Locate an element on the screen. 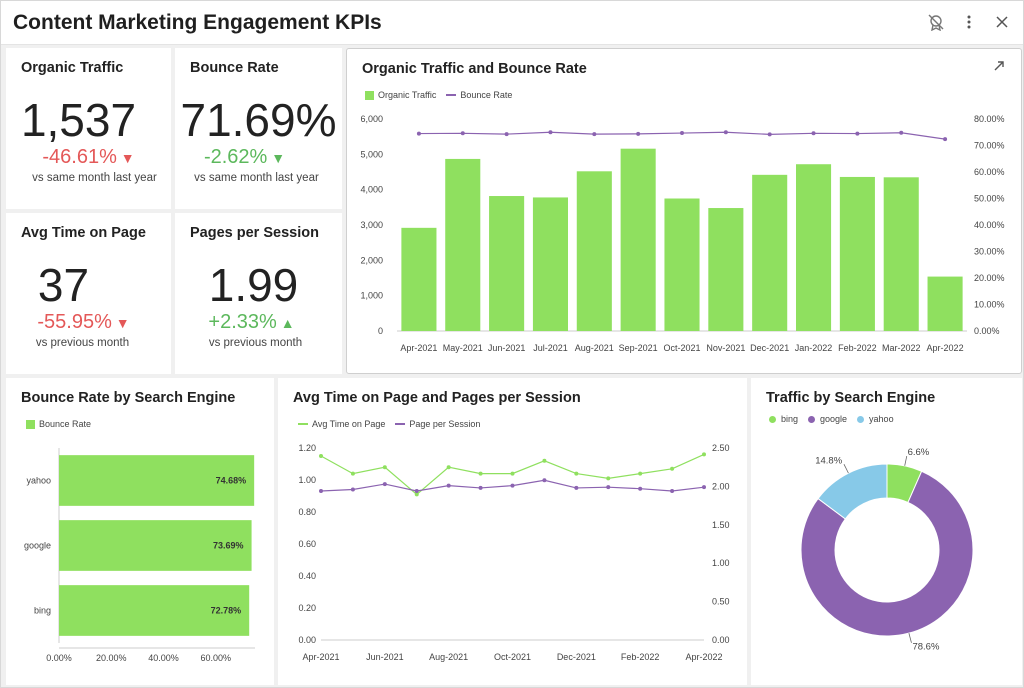 The height and width of the screenshot is (688, 1024). legend-label: Bounce Rate is located at coordinates (65, 424).